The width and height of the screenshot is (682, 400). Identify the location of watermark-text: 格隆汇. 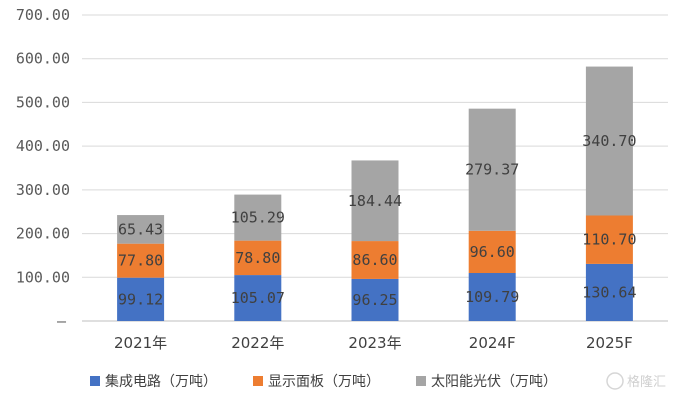
(646, 382).